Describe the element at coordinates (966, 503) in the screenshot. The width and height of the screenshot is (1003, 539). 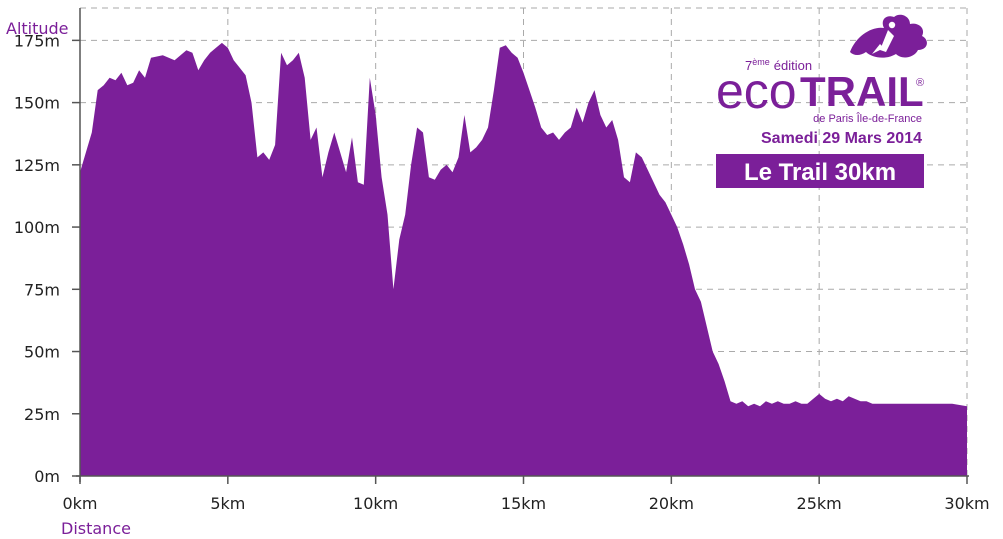
I see `x-tick-label: 30km` at that location.